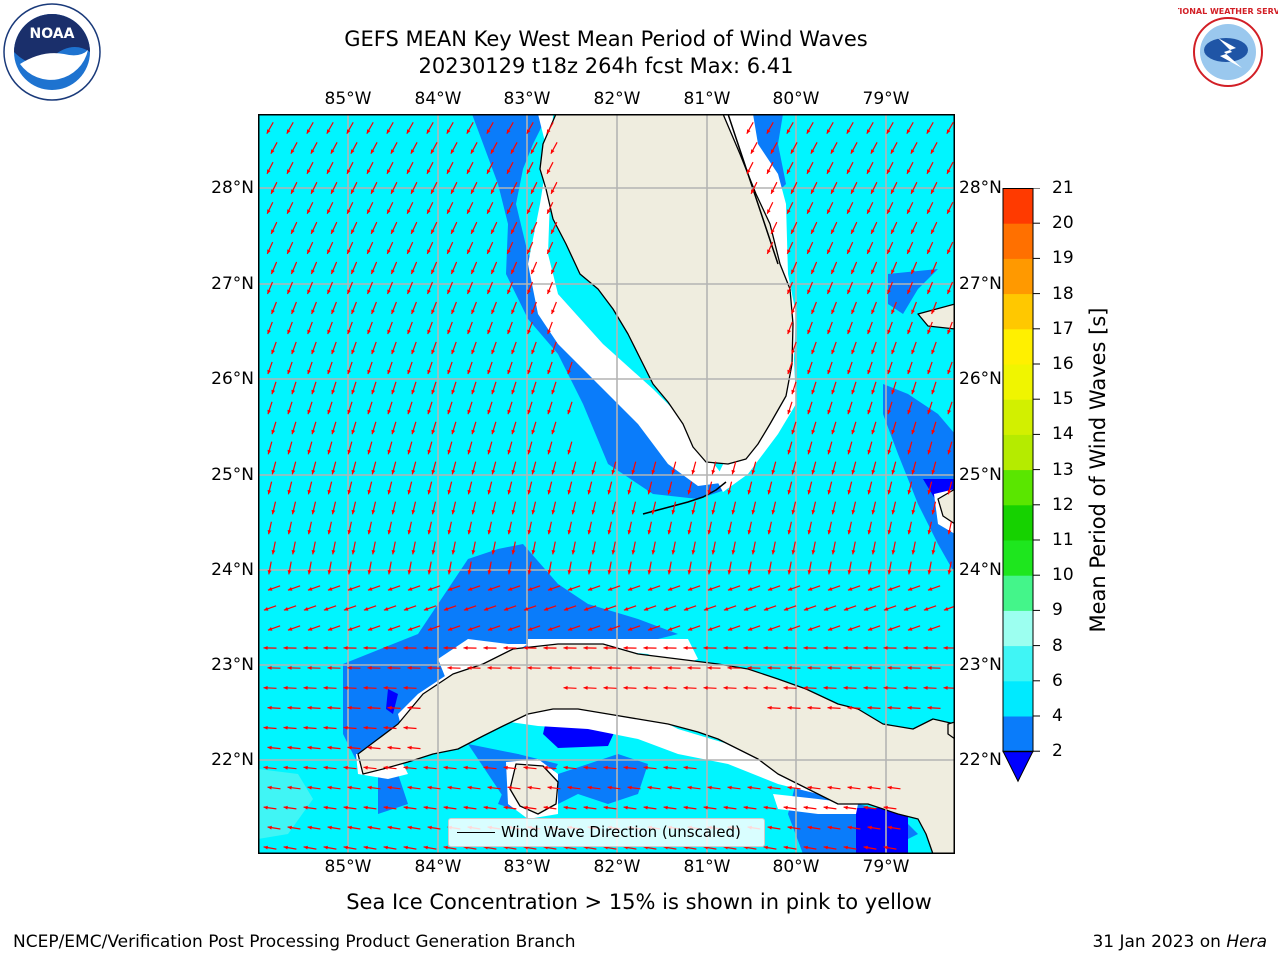  Describe the element at coordinates (527, 99) in the screenshot. I see `lon-label-top-83w: 83°W` at that location.